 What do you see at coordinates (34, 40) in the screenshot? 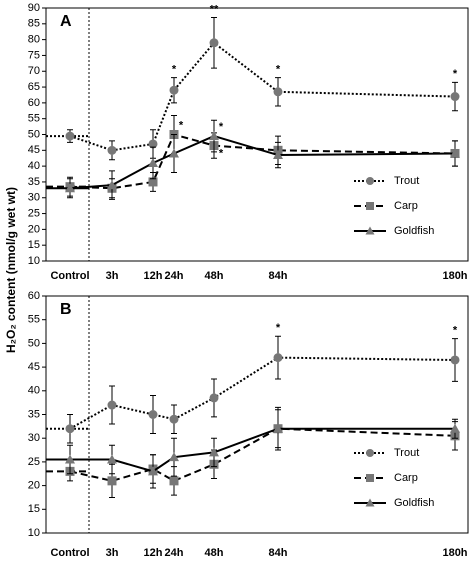
I see `y-tick-label: 80` at bounding box center [34, 40].